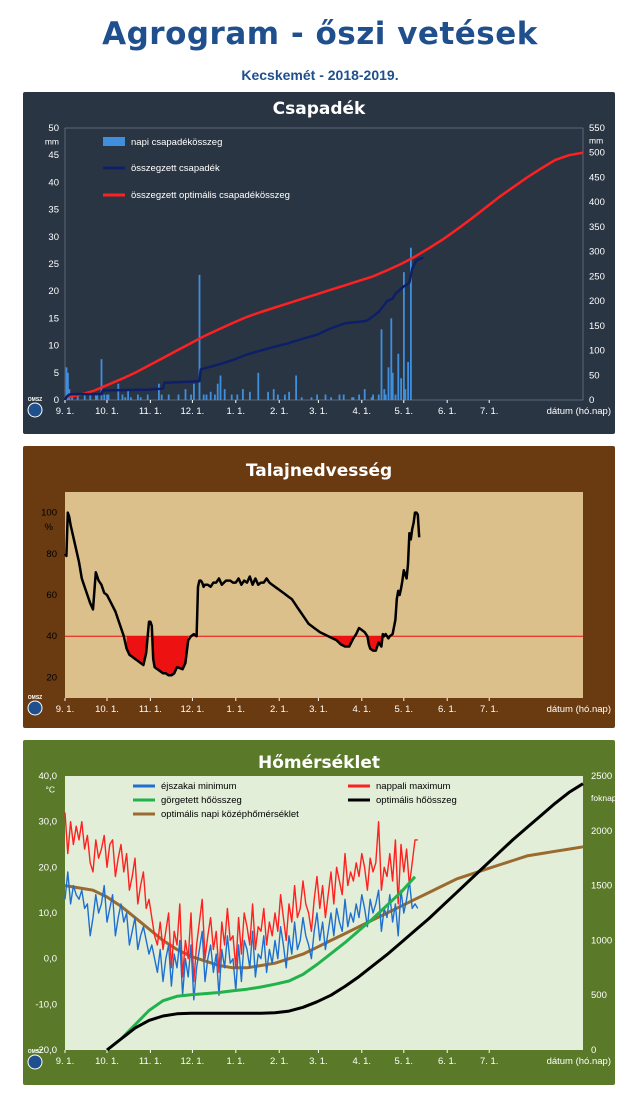  Describe the element at coordinates (48, 822) in the screenshot. I see `y-left-tick-label: 30,0` at that location.